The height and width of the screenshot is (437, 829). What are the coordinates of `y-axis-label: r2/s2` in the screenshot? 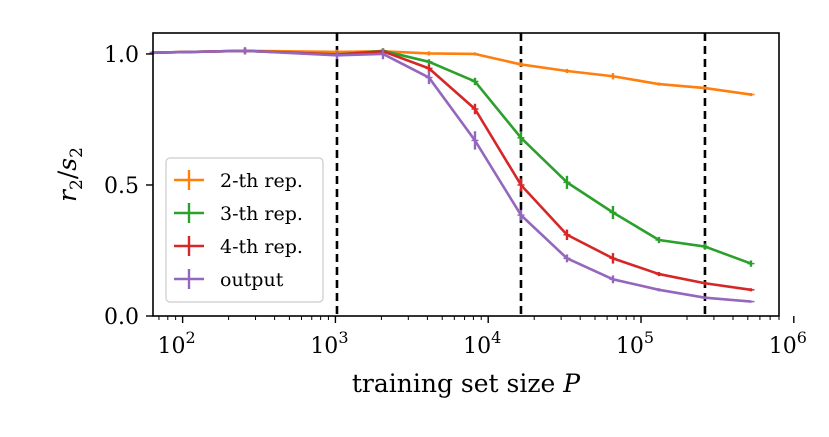 It's located at (70, 174).